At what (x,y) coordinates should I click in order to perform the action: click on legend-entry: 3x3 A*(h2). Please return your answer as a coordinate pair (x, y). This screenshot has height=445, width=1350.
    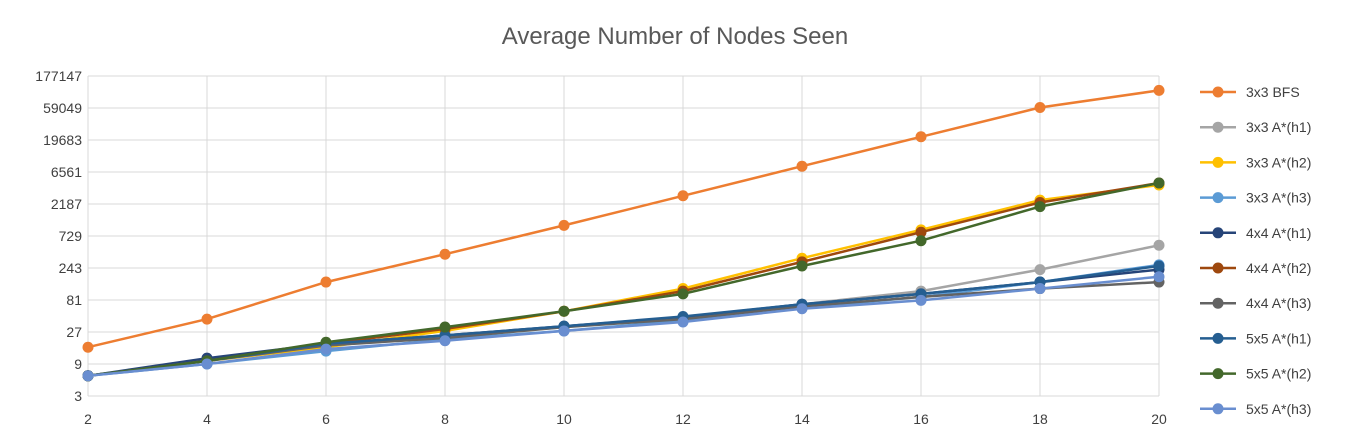
    Looking at the image, I should click on (1255, 162).